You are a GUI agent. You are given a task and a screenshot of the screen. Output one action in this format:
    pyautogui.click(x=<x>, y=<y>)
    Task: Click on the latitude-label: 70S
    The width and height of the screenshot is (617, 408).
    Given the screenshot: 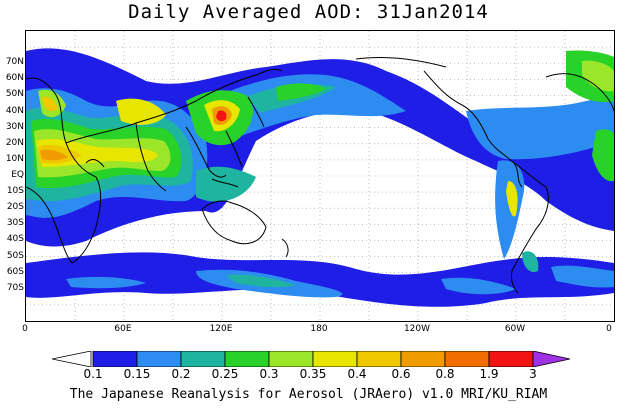 What is the action you would take?
    pyautogui.click(x=15, y=287)
    